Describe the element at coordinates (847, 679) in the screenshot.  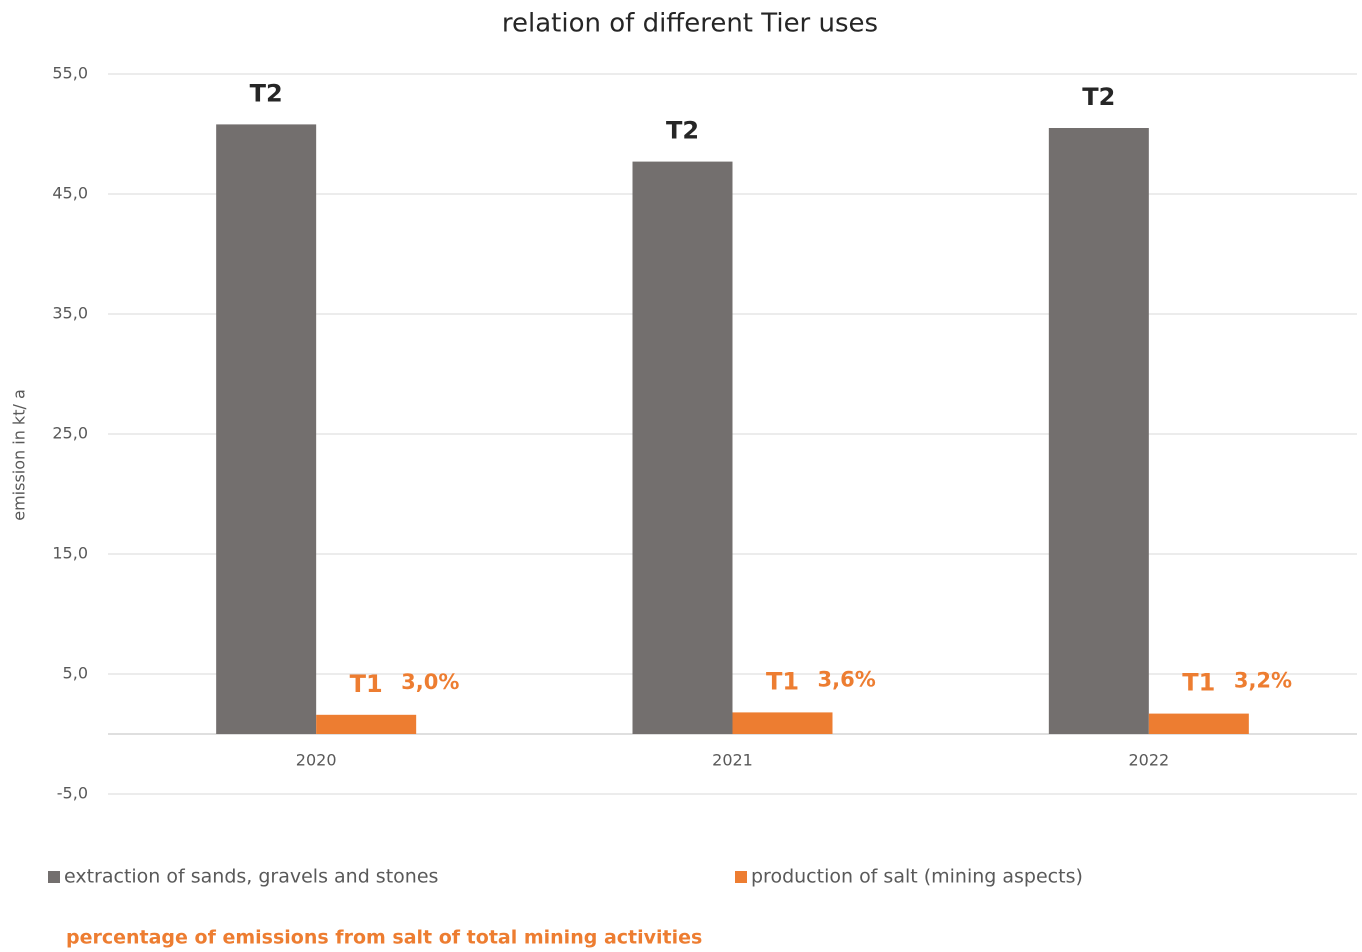
I see `percentage-label: 3,6%` at that location.